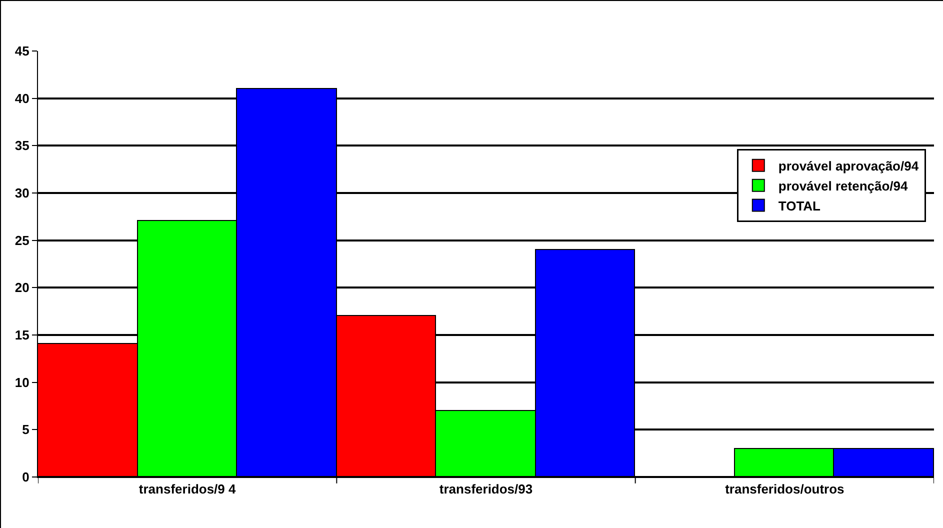 This screenshot has width=943, height=528. I want to click on y-tick-label: 15, so click(22, 335).